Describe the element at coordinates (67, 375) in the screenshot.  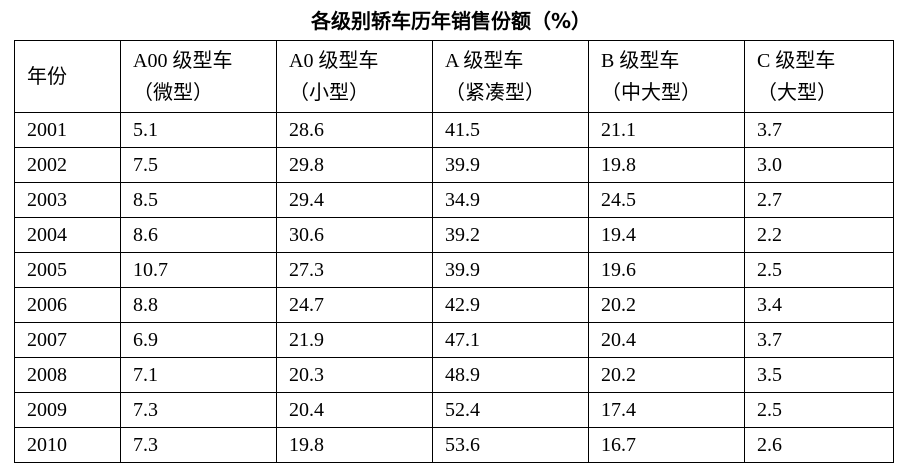
I see `year-cell: 2008` at that location.